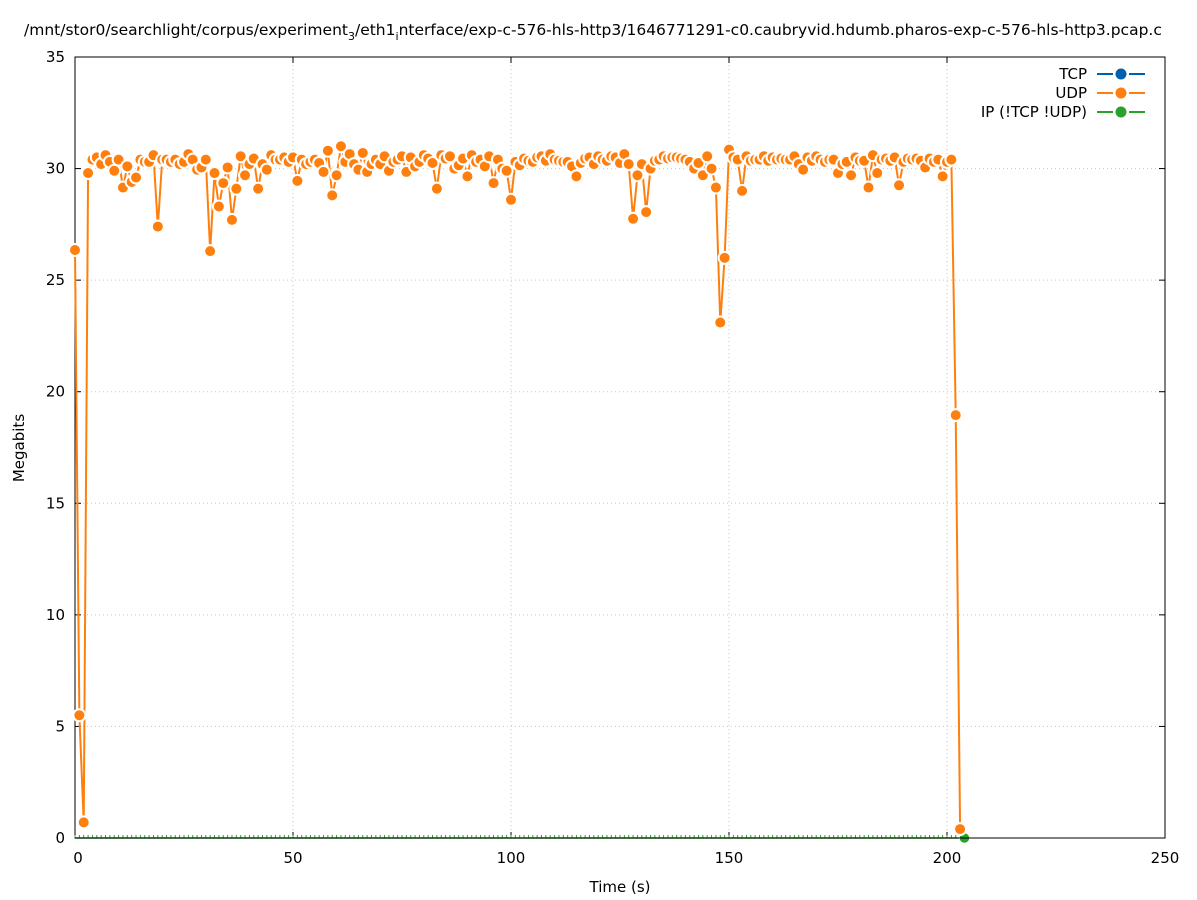 This screenshot has width=1197, height=900. Describe the element at coordinates (55, 57) in the screenshot. I see `y-tick-label: 35` at that location.